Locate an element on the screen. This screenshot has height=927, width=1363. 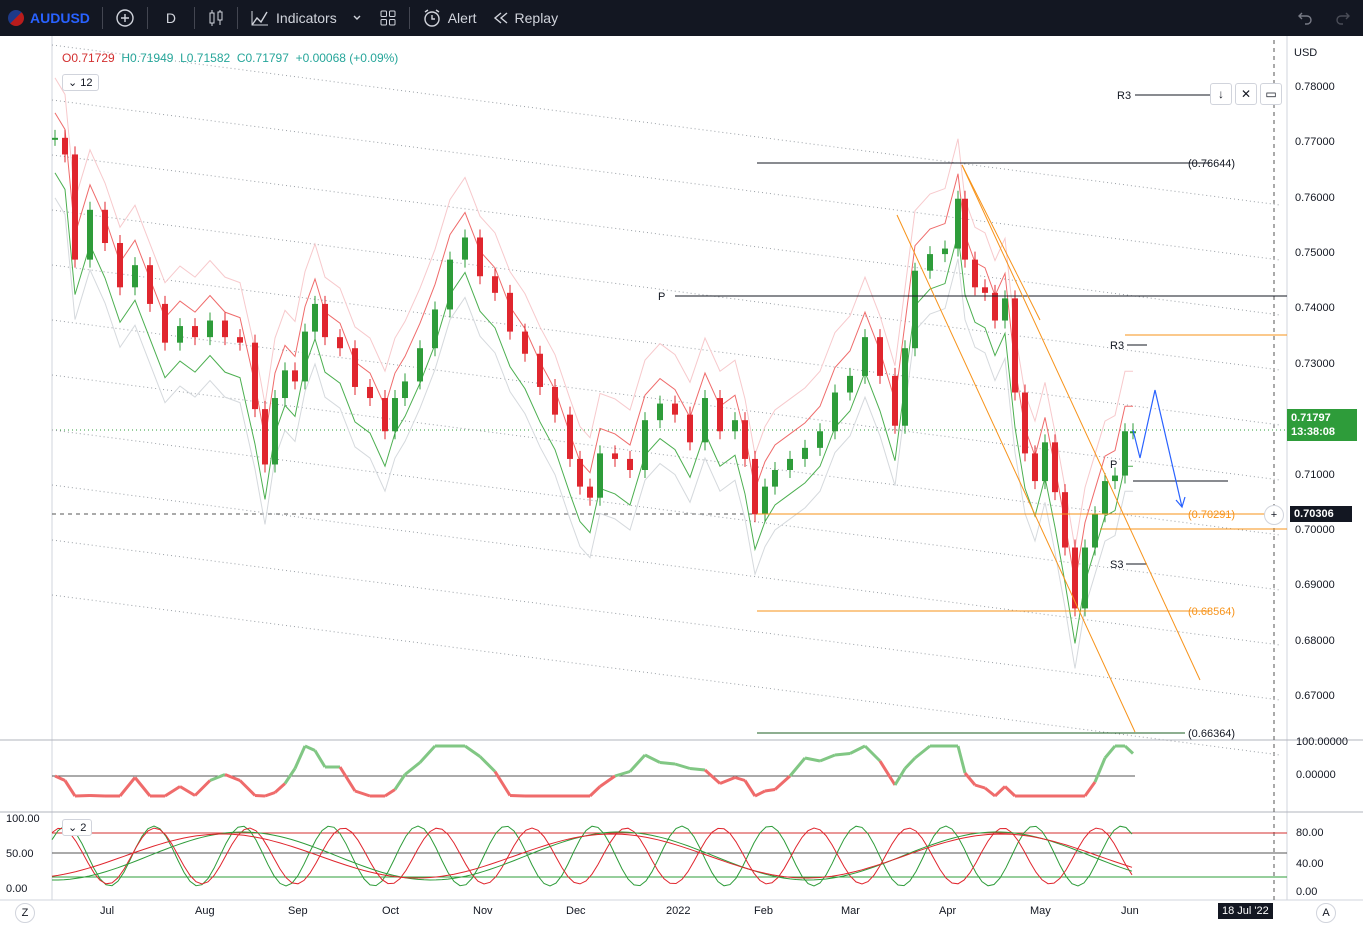
indicator-collapse-badge: ⌄ 12 is located at coordinates (80, 82).